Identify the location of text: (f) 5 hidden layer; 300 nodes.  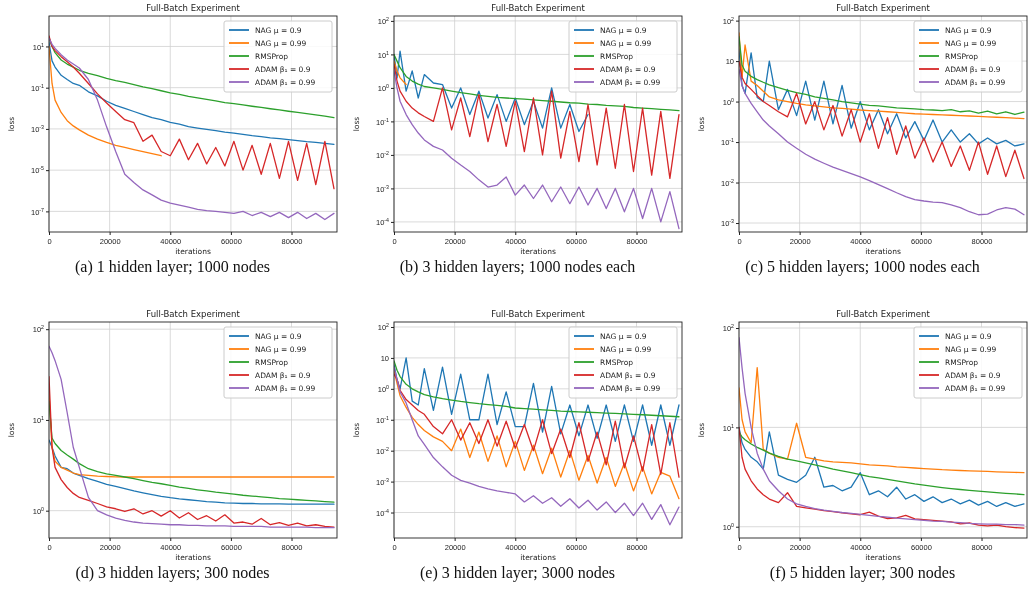
(862, 573).